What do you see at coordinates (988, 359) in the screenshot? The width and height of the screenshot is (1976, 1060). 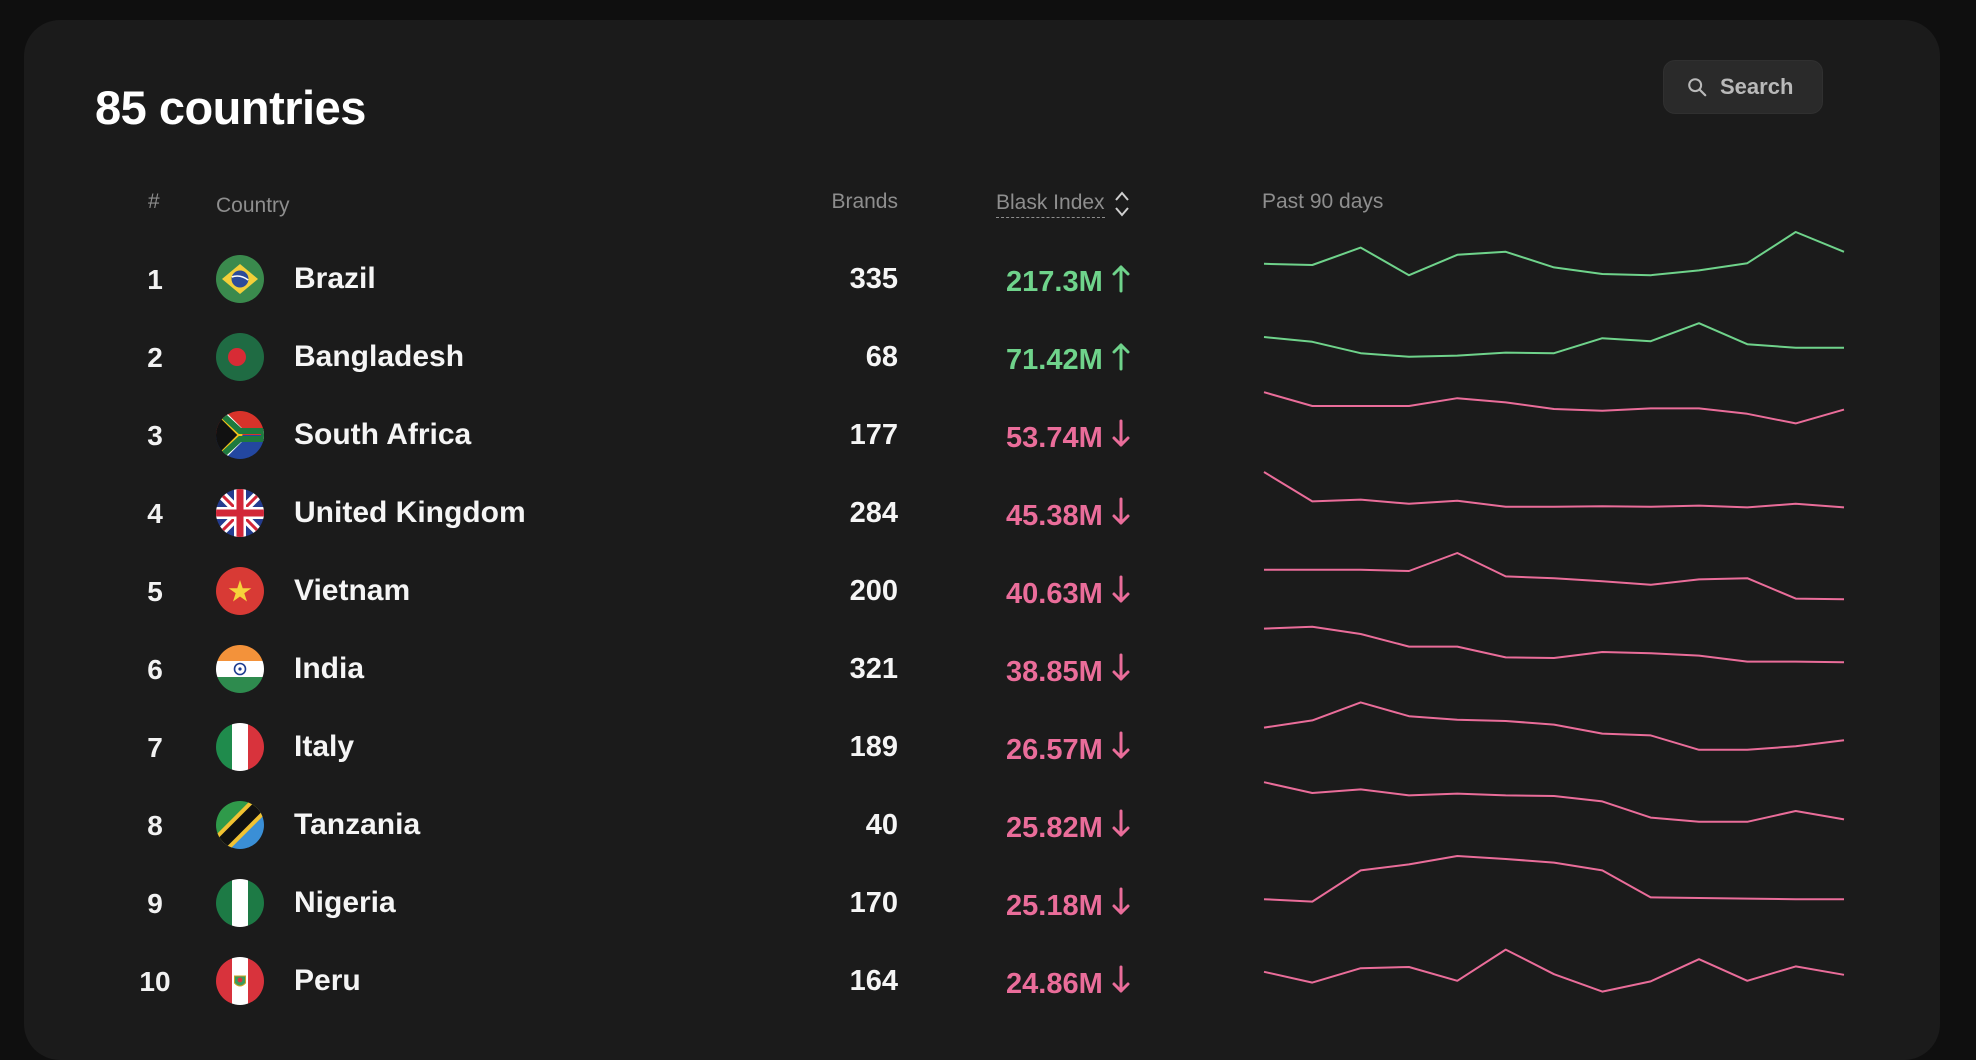 I see `table-row: 2 Bangladesh 68 71.42M` at bounding box center [988, 359].